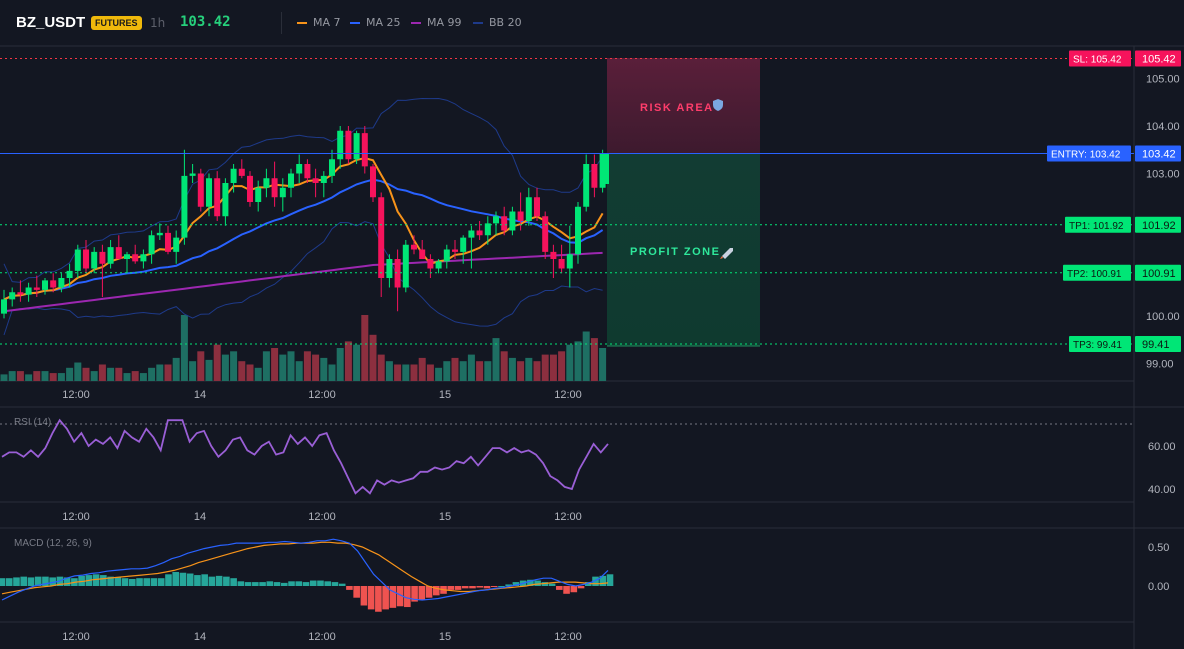  I want to click on macd-axis-label: 0.50, so click(1158, 548).